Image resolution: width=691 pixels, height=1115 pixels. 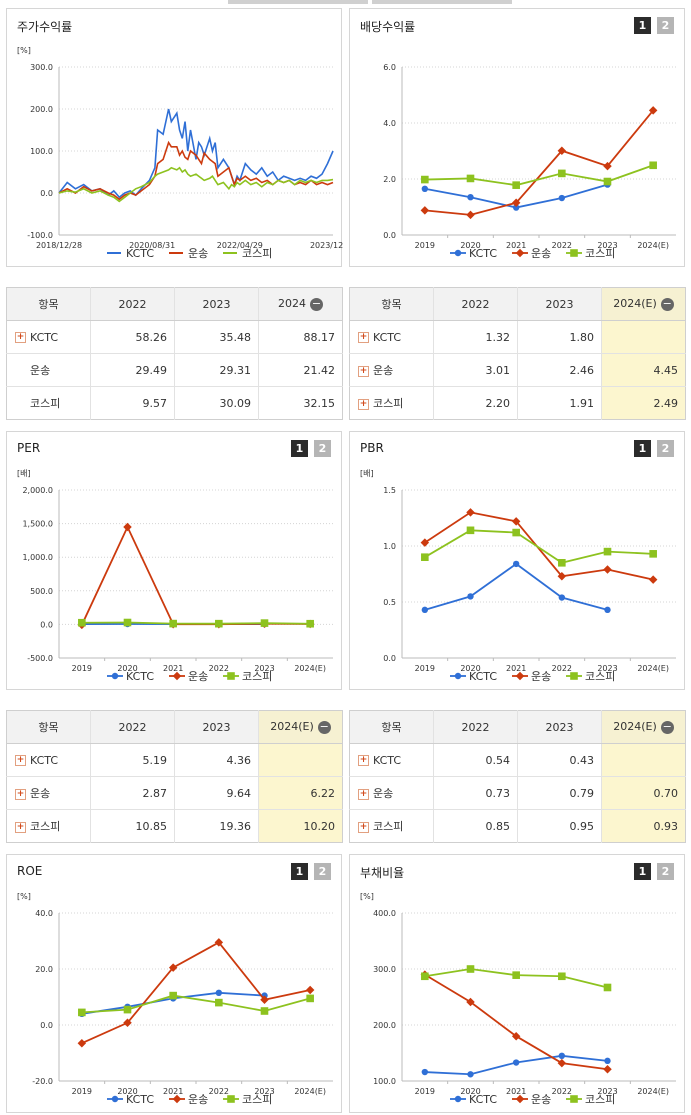 I want to click on y-tick-label: 1.0, so click(x=389, y=546).